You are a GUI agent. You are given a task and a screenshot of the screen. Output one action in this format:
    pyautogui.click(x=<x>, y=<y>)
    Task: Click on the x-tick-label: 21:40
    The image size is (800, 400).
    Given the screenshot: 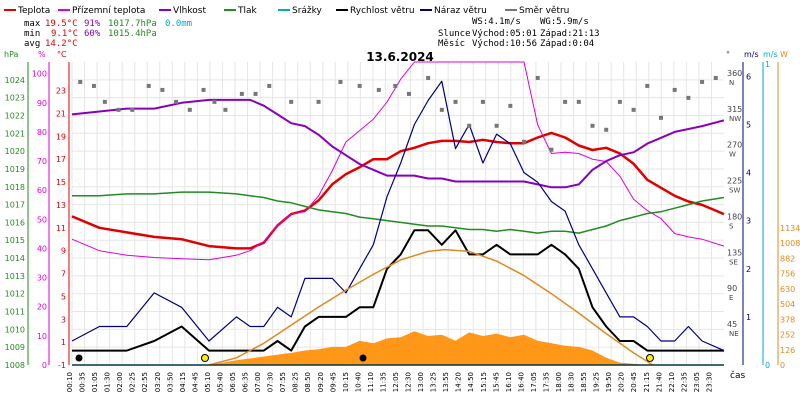 What is the action you would take?
    pyautogui.click(x=659, y=382)
    